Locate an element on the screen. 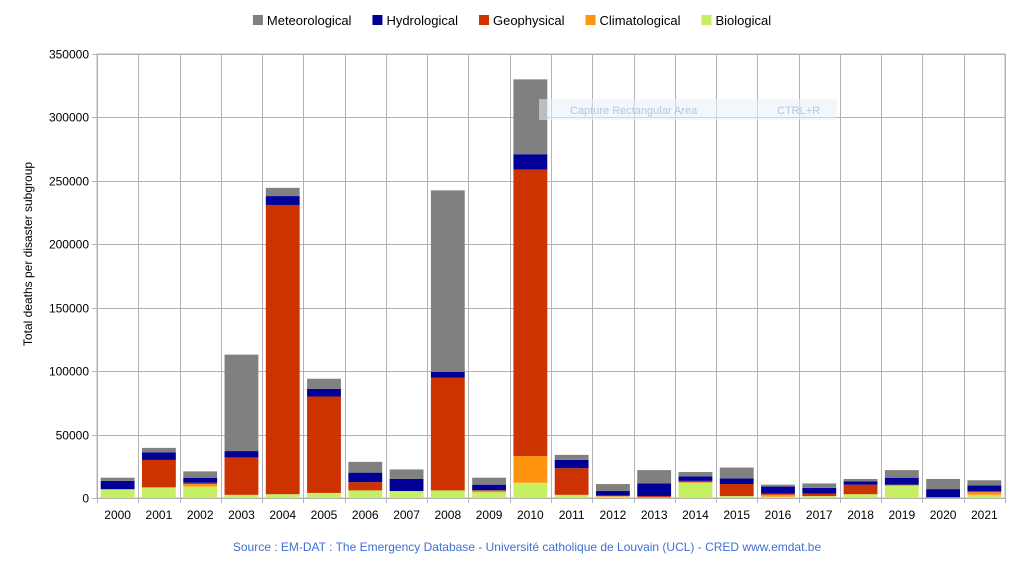 The height and width of the screenshot is (561, 1024). bar-segment-meteorological-2003 is located at coordinates (241, 403).